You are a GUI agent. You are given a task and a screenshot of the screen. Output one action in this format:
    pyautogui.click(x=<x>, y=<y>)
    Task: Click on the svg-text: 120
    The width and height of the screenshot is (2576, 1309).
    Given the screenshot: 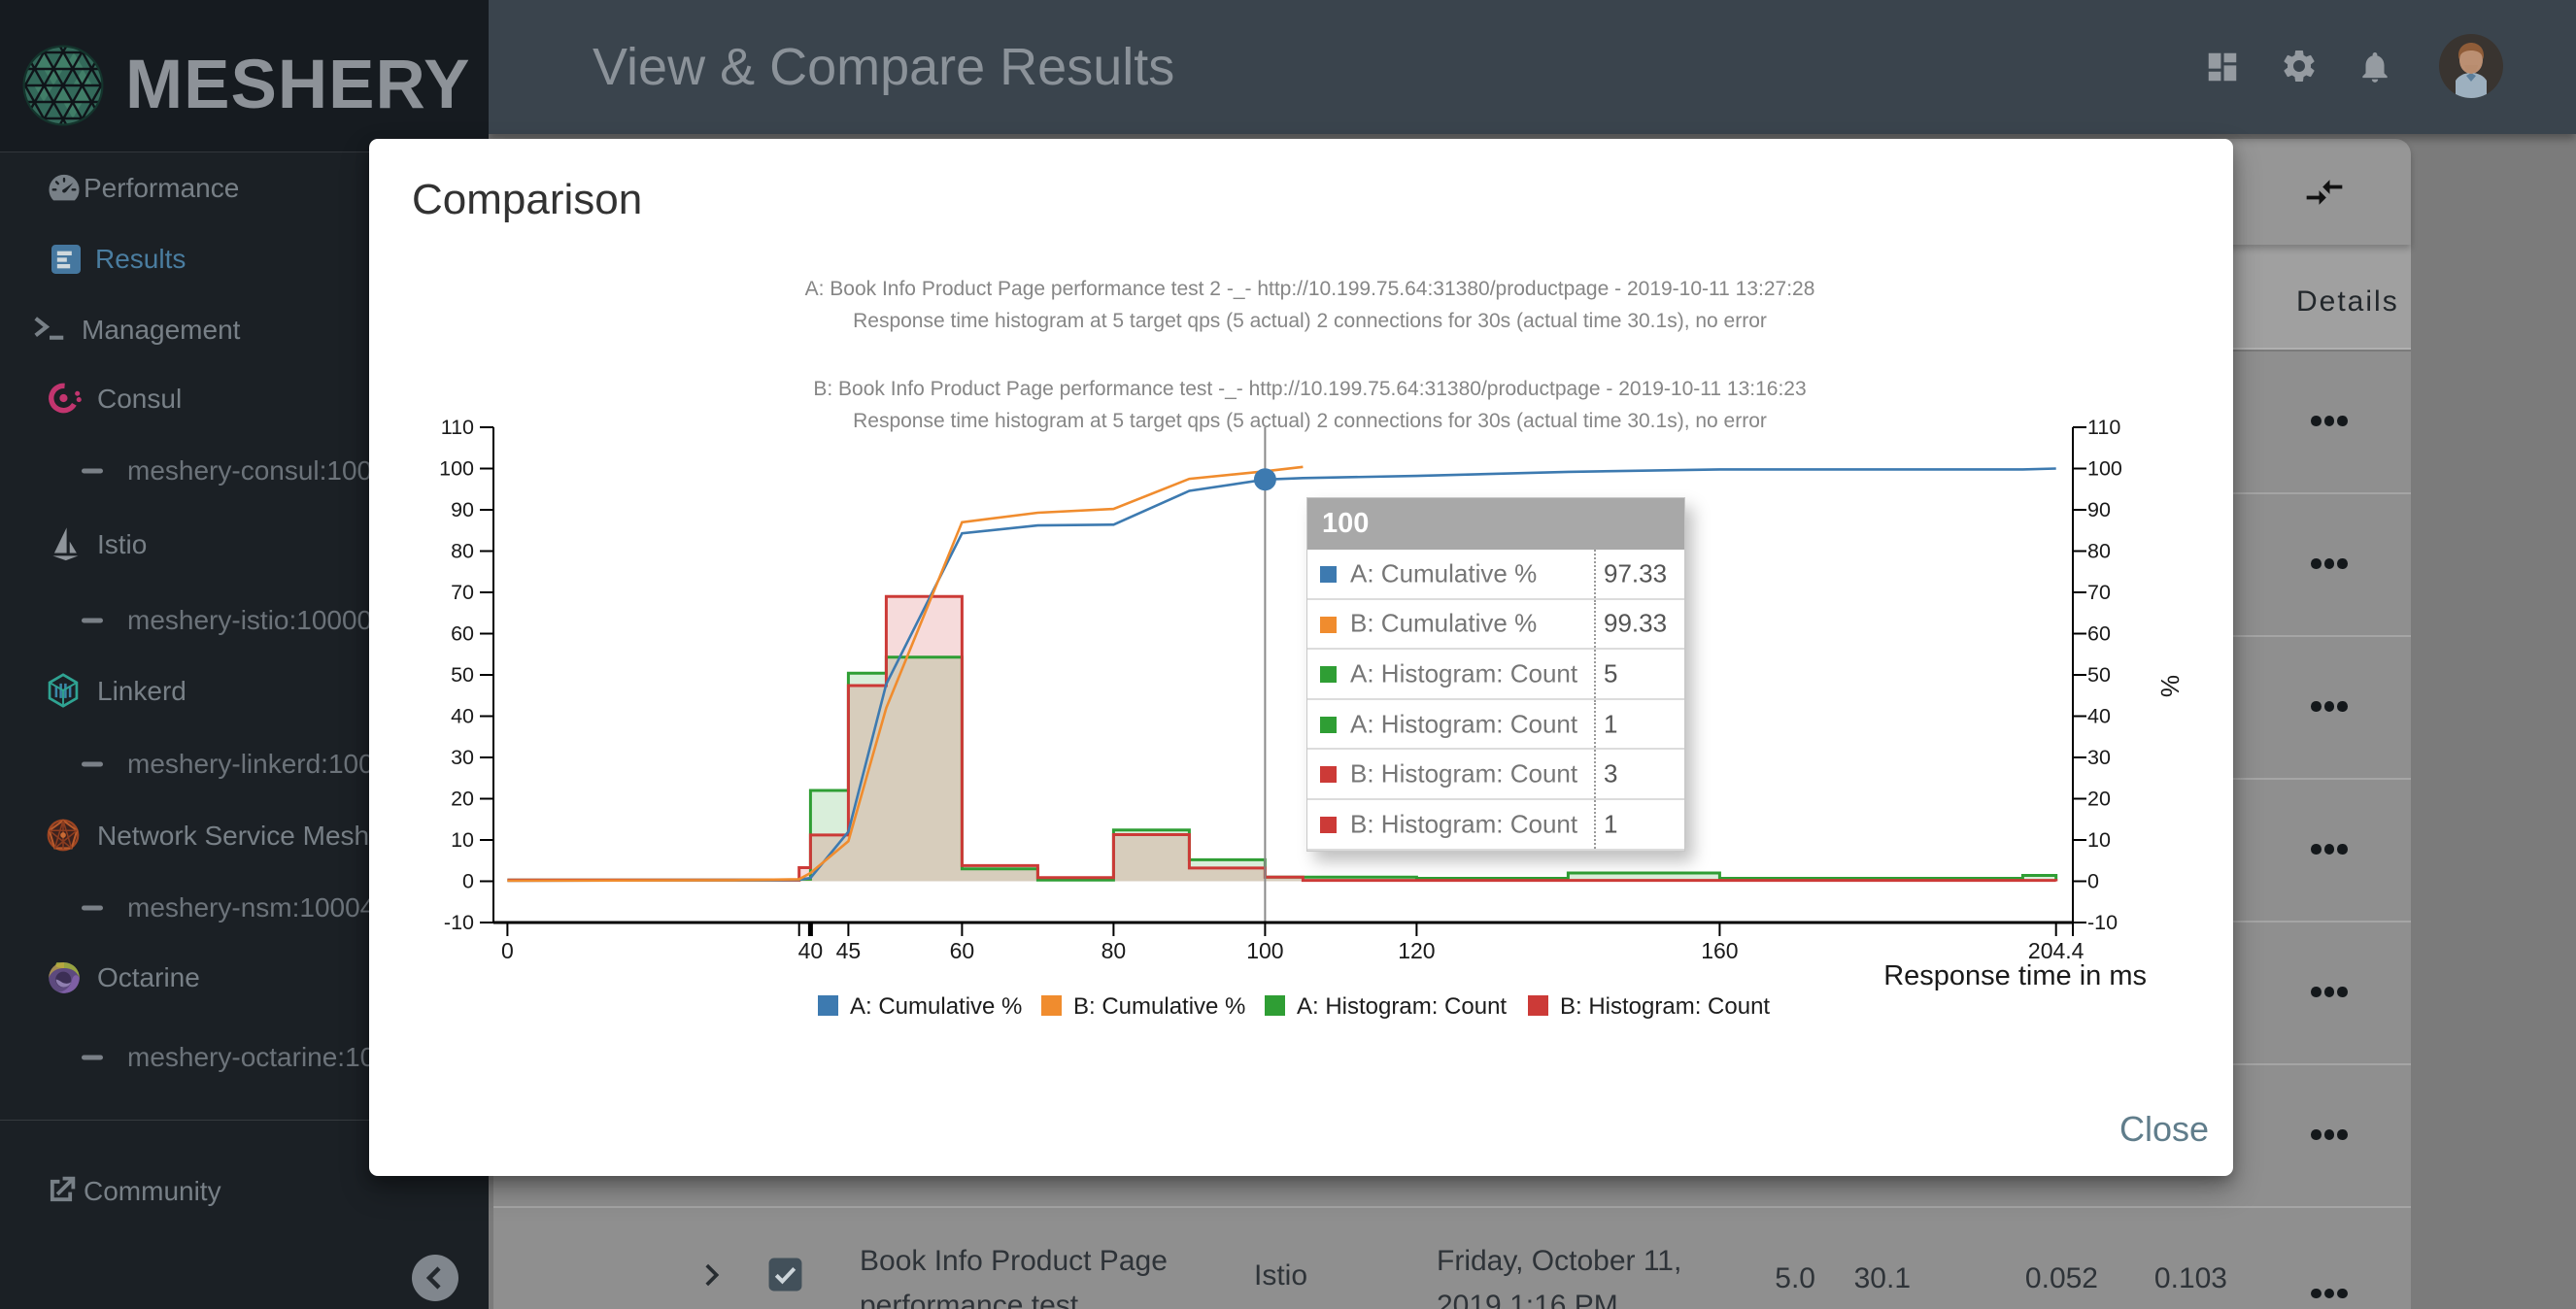 What is the action you would take?
    pyautogui.click(x=1416, y=950)
    